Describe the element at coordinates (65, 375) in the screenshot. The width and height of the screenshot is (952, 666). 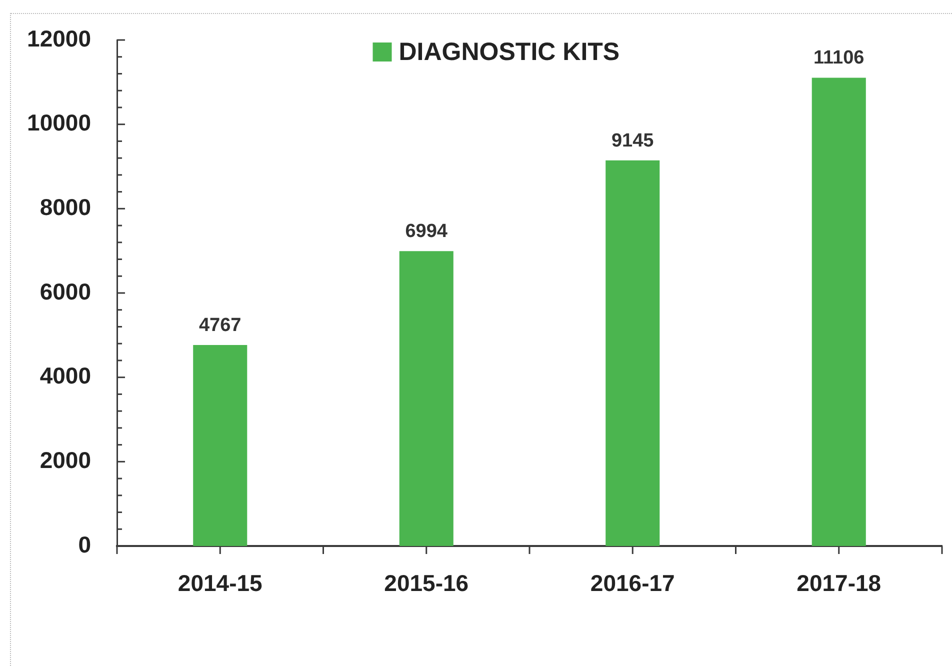
I see `y-tick-label: 4000` at that location.